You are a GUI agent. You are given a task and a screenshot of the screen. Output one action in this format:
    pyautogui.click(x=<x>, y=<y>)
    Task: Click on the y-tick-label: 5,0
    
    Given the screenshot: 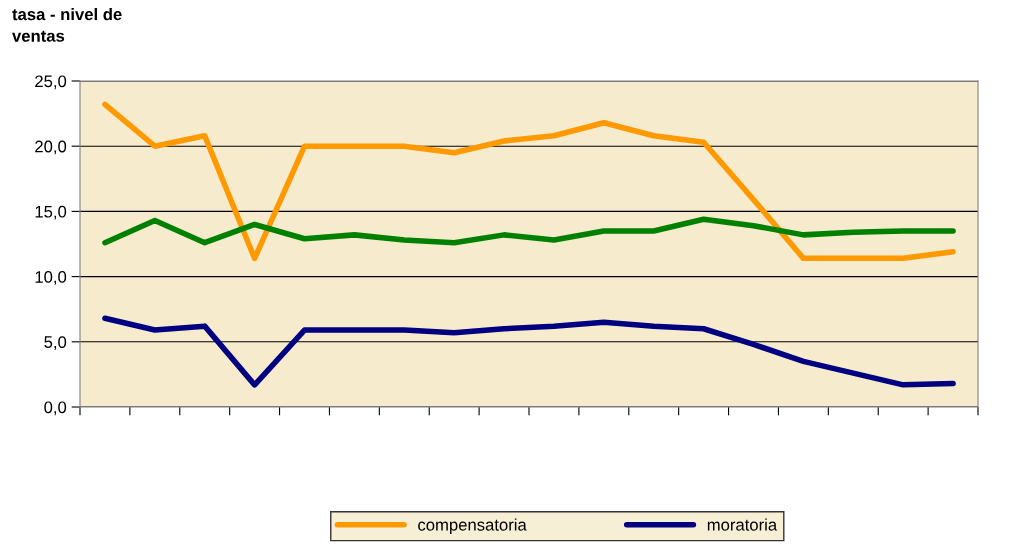 What is the action you would take?
    pyautogui.click(x=55, y=343)
    